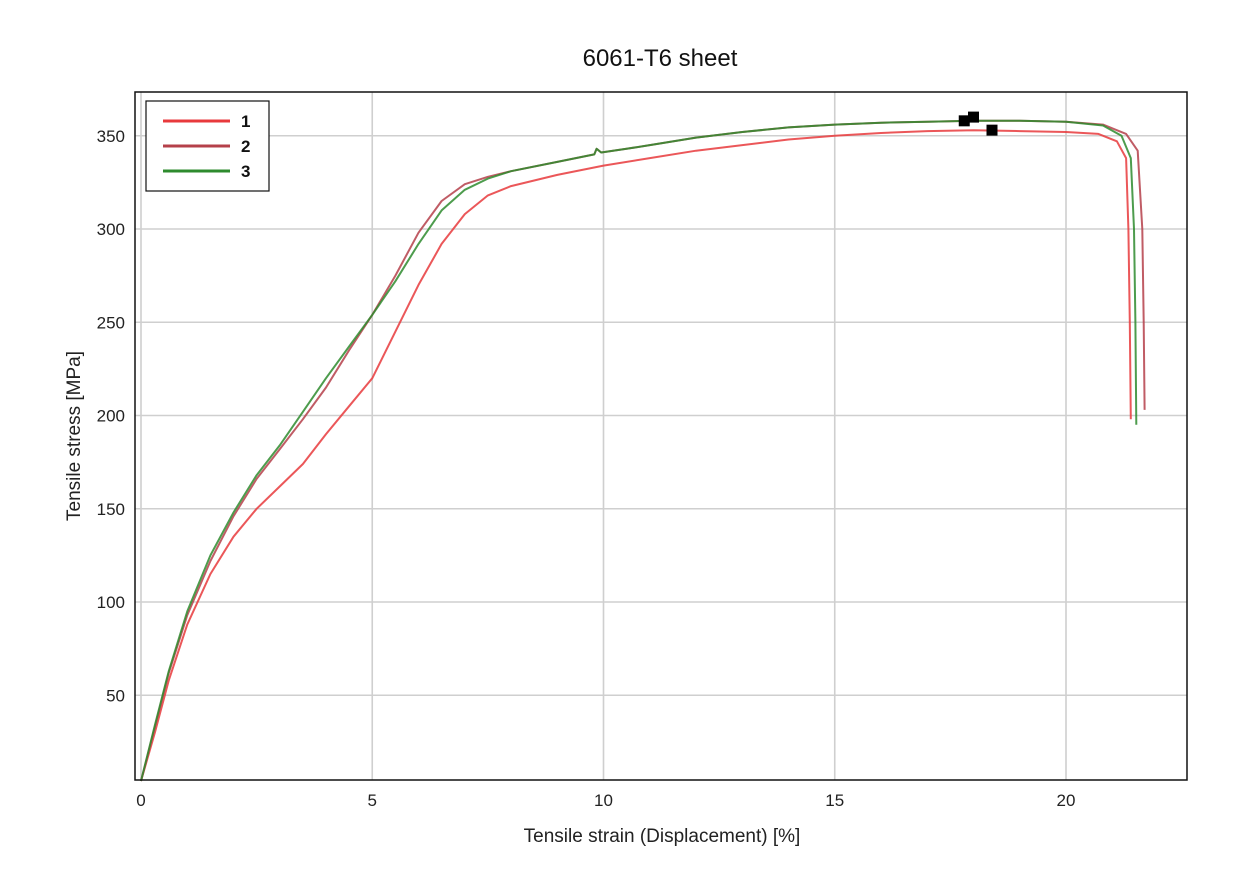 The image size is (1248, 896). I want to click on legend-label-3: 3, so click(245, 171).